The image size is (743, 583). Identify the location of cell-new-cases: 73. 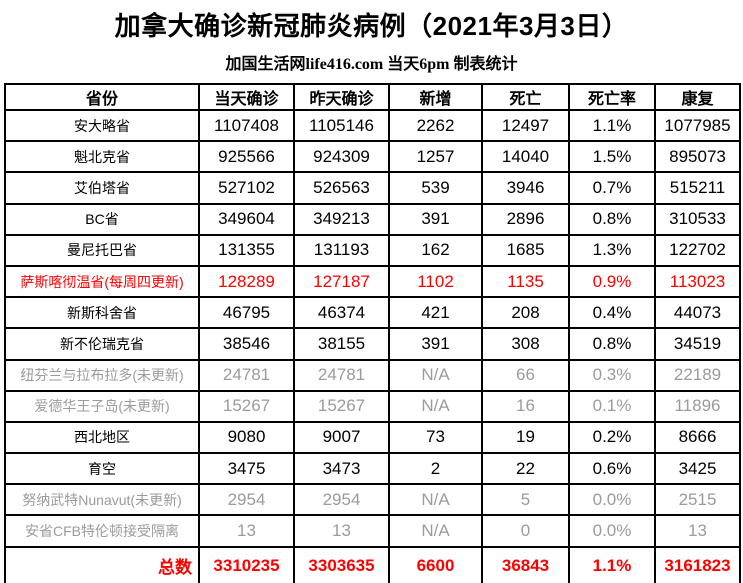
(435, 437).